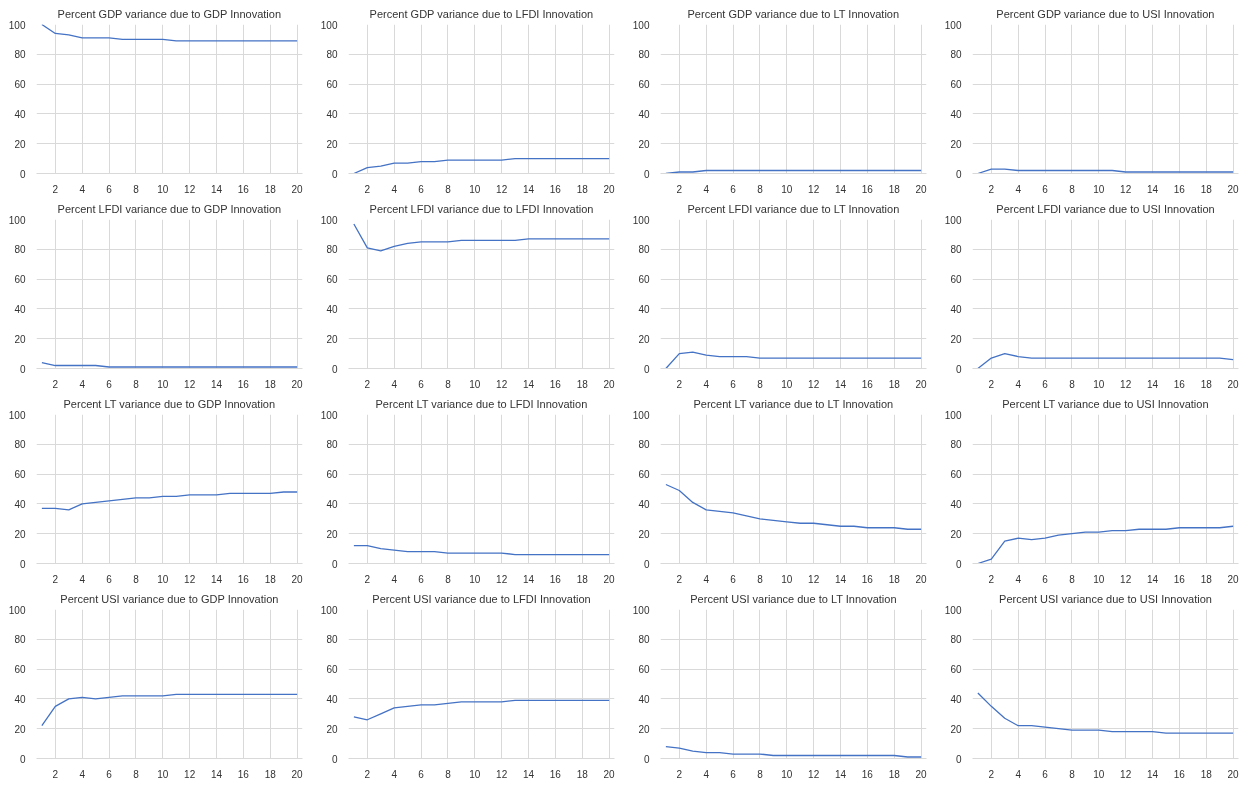 Image resolution: width=1259 pixels, height=790 pixels. What do you see at coordinates (481, 403) in the screenshot?
I see `chart-title: Percent LT variance due to LFDI Innovation` at bounding box center [481, 403].